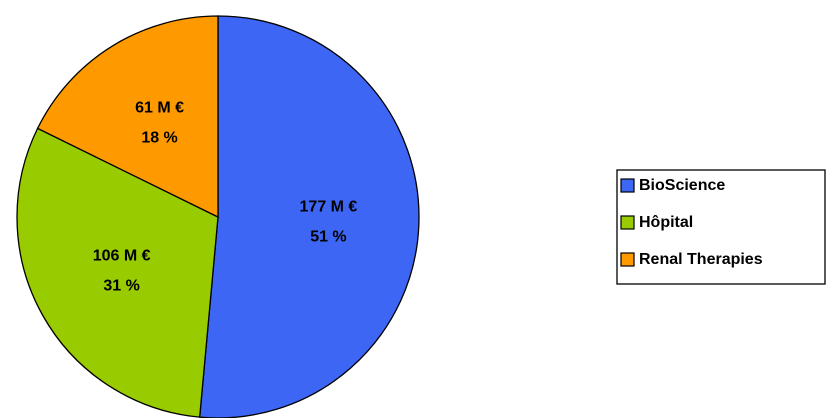 This screenshot has height=418, width=826. What do you see at coordinates (121, 285) in the screenshot?
I see `percent-label: 31 %` at bounding box center [121, 285].